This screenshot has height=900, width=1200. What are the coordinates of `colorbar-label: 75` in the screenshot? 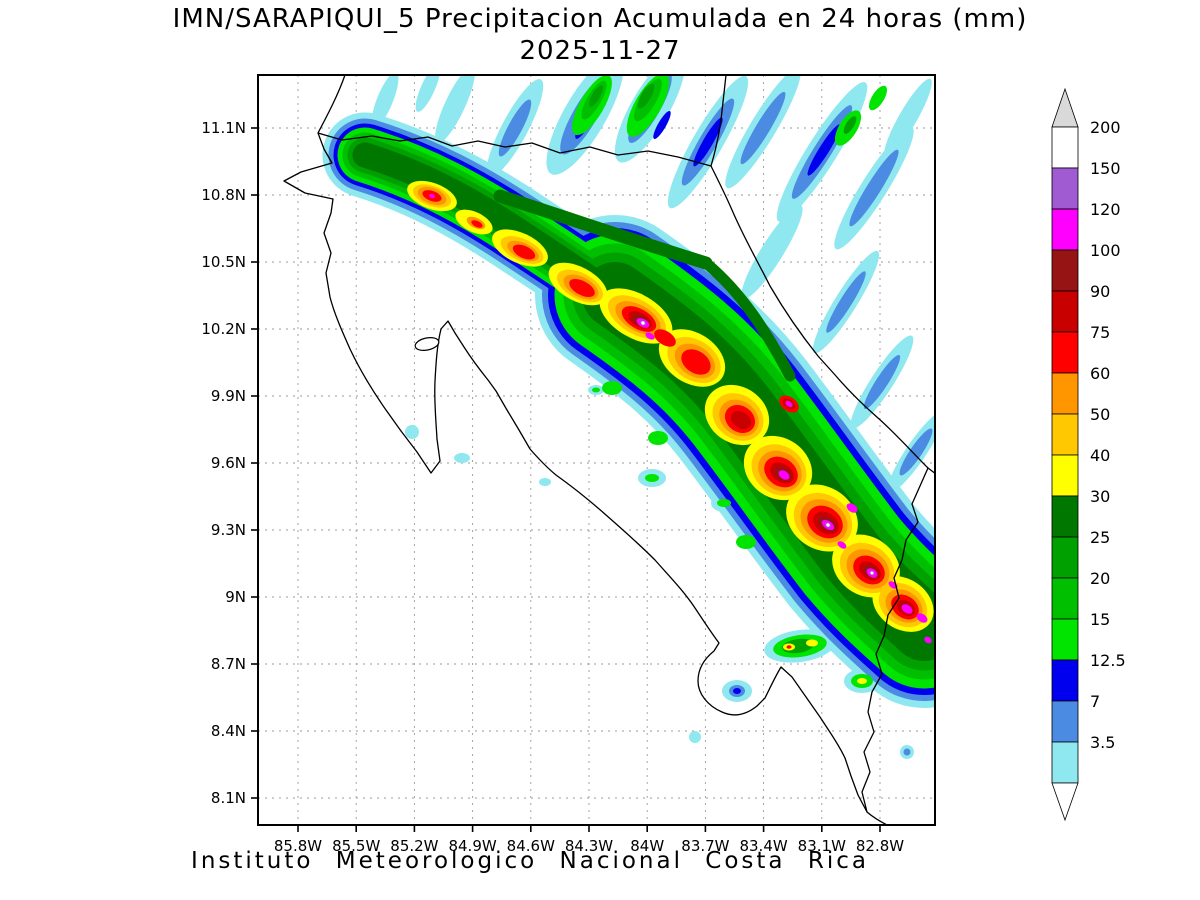 It's located at (1100, 332).